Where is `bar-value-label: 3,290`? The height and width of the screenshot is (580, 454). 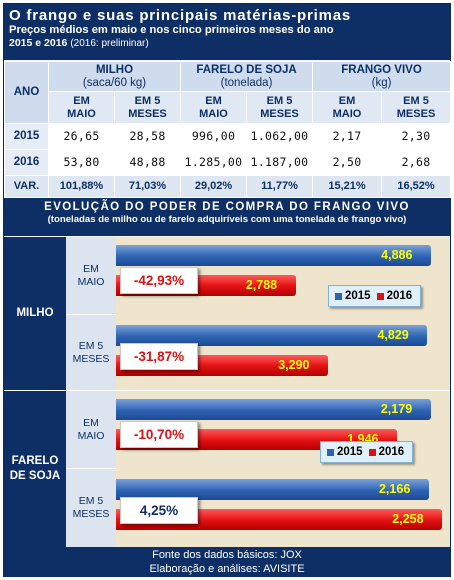
bar-value-label: 3,290 is located at coordinates (294, 365).